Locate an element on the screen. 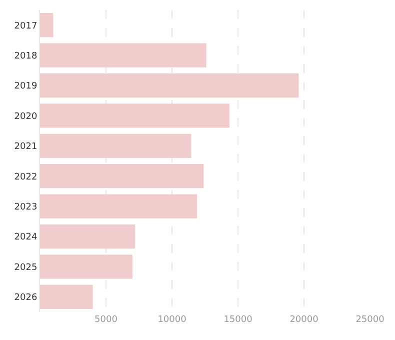 The height and width of the screenshot is (340, 395). x-tick-label: 20000 is located at coordinates (304, 320).